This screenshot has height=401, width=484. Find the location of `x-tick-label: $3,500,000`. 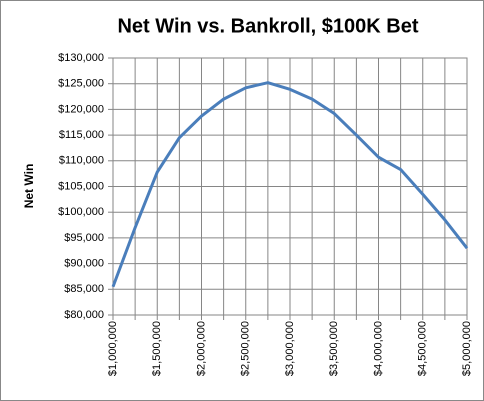

x-tick-label: $3,500,000 is located at coordinates (334, 348).